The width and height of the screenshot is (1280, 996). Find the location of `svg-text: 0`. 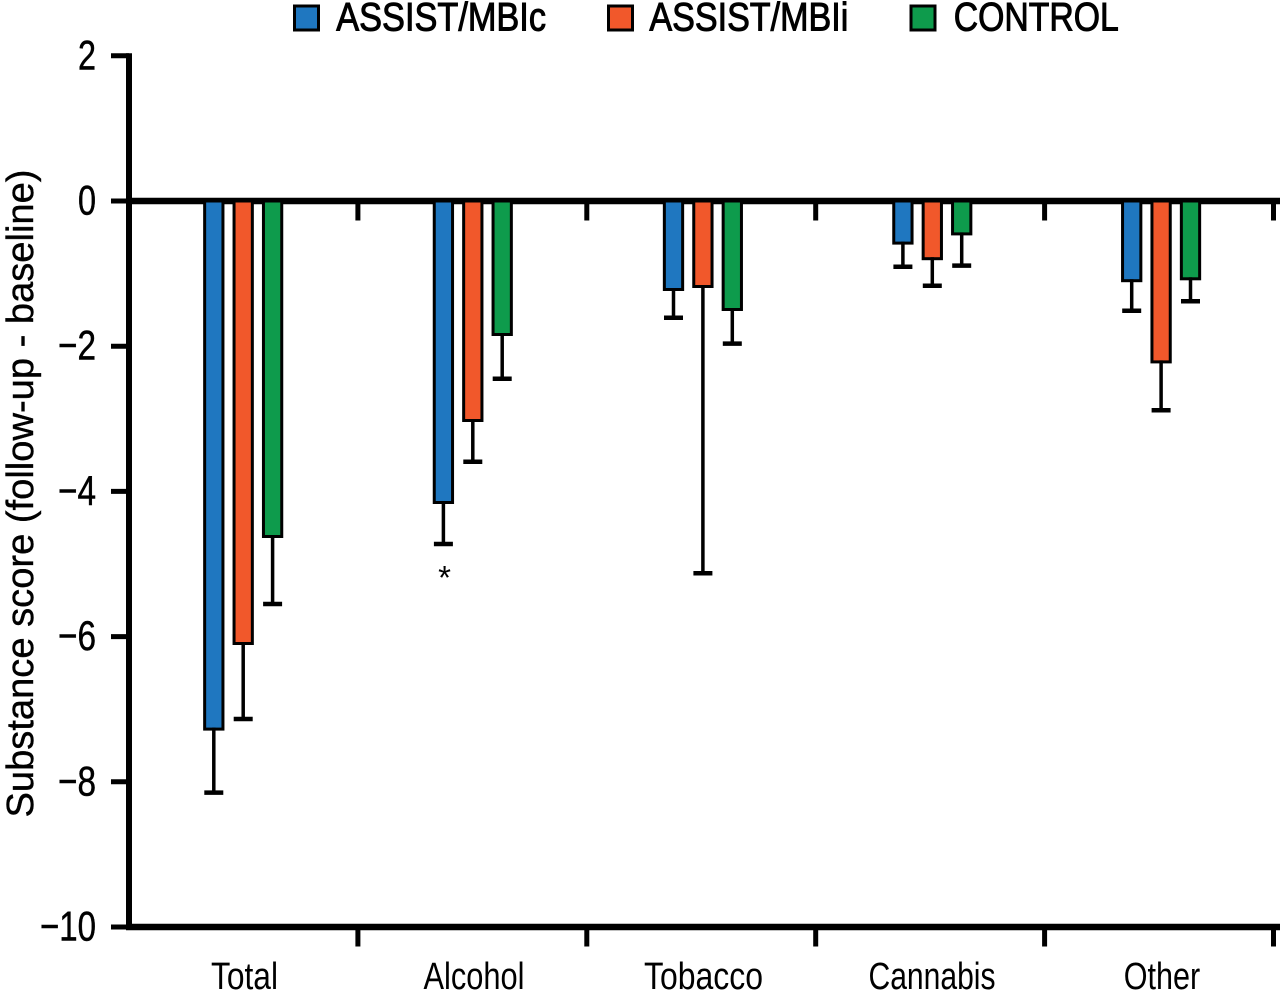

svg-text: 0 is located at coordinates (87, 200).